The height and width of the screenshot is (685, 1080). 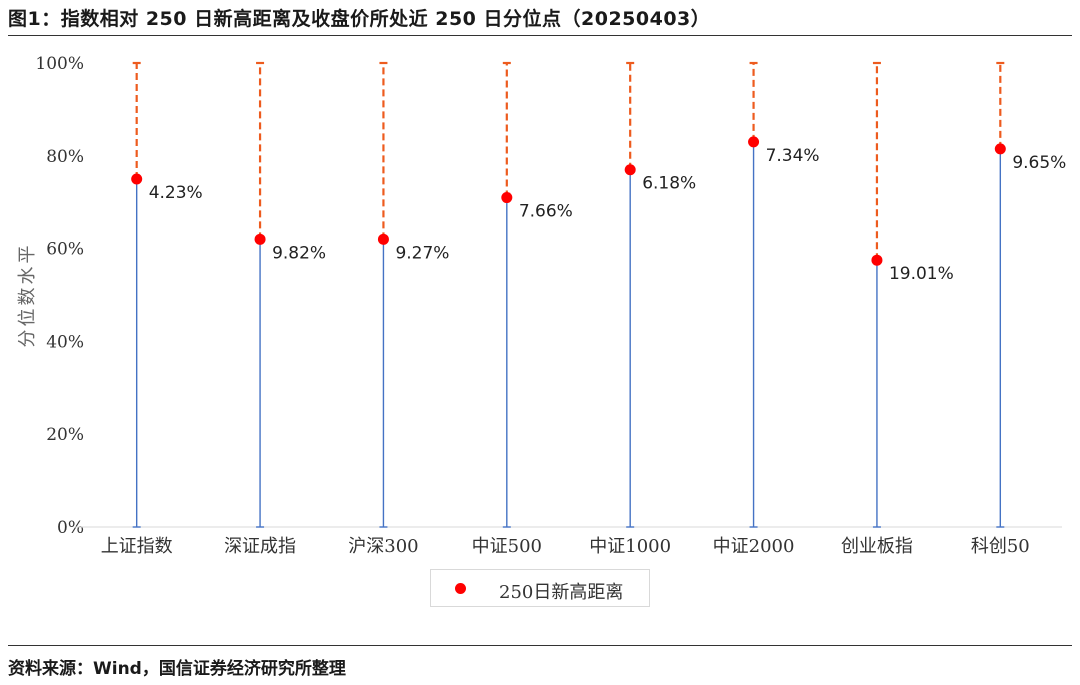 What do you see at coordinates (65, 435) in the screenshot?
I see `y-tick-label: 20%` at bounding box center [65, 435].